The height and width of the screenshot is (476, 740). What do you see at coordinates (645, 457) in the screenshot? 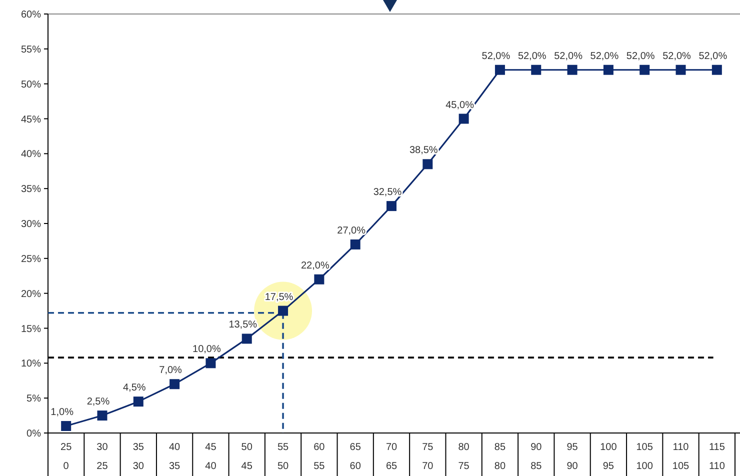
I see `x-tick-label: 105 100` at bounding box center [645, 457].